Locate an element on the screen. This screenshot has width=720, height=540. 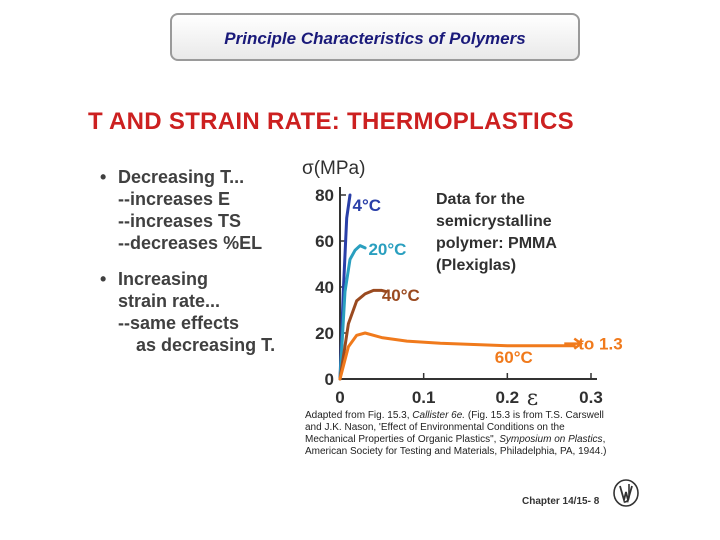
header-box is located at coordinates (375, 37).